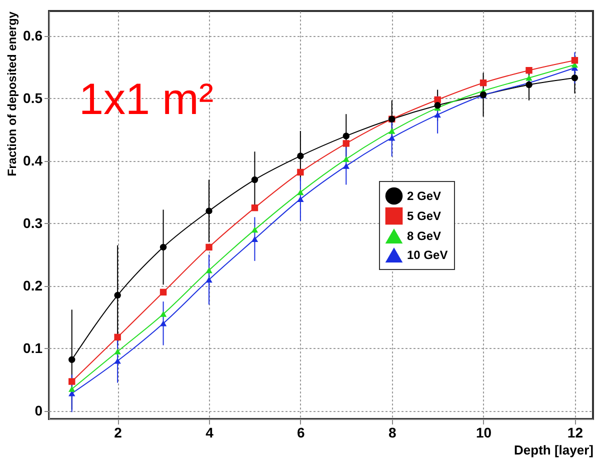  I want to click on legend-label: 8 GeV, so click(424, 236).